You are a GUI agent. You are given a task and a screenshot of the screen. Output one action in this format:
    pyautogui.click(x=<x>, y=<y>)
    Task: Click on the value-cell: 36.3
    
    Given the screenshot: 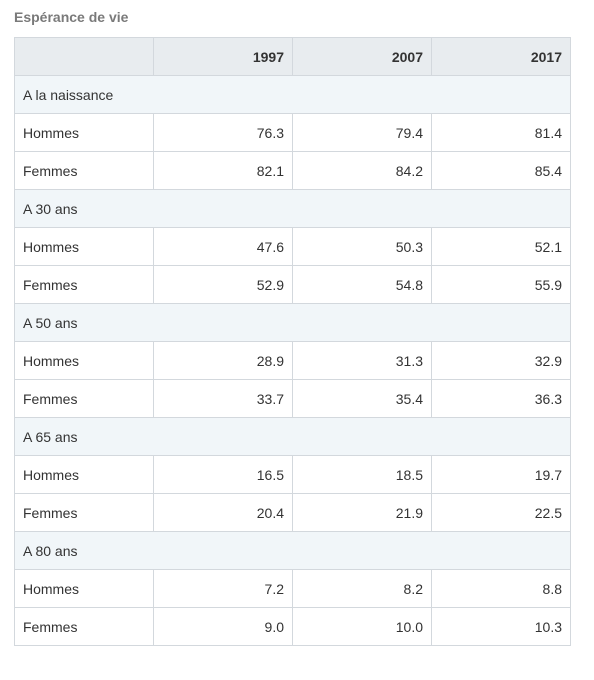 What is the action you would take?
    pyautogui.click(x=501, y=398)
    